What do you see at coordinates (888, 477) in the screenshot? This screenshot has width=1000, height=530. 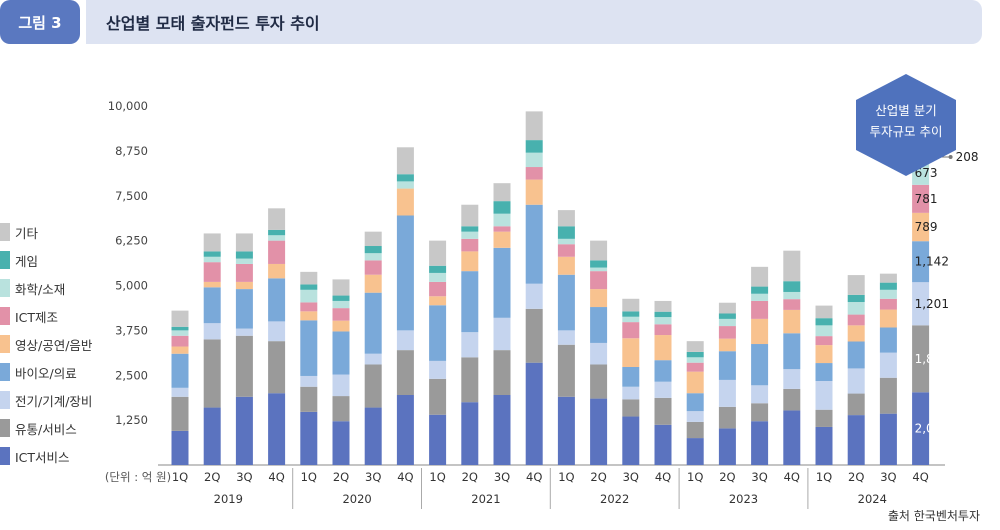 I see `x-tick-label: 3Q` at bounding box center [888, 477].